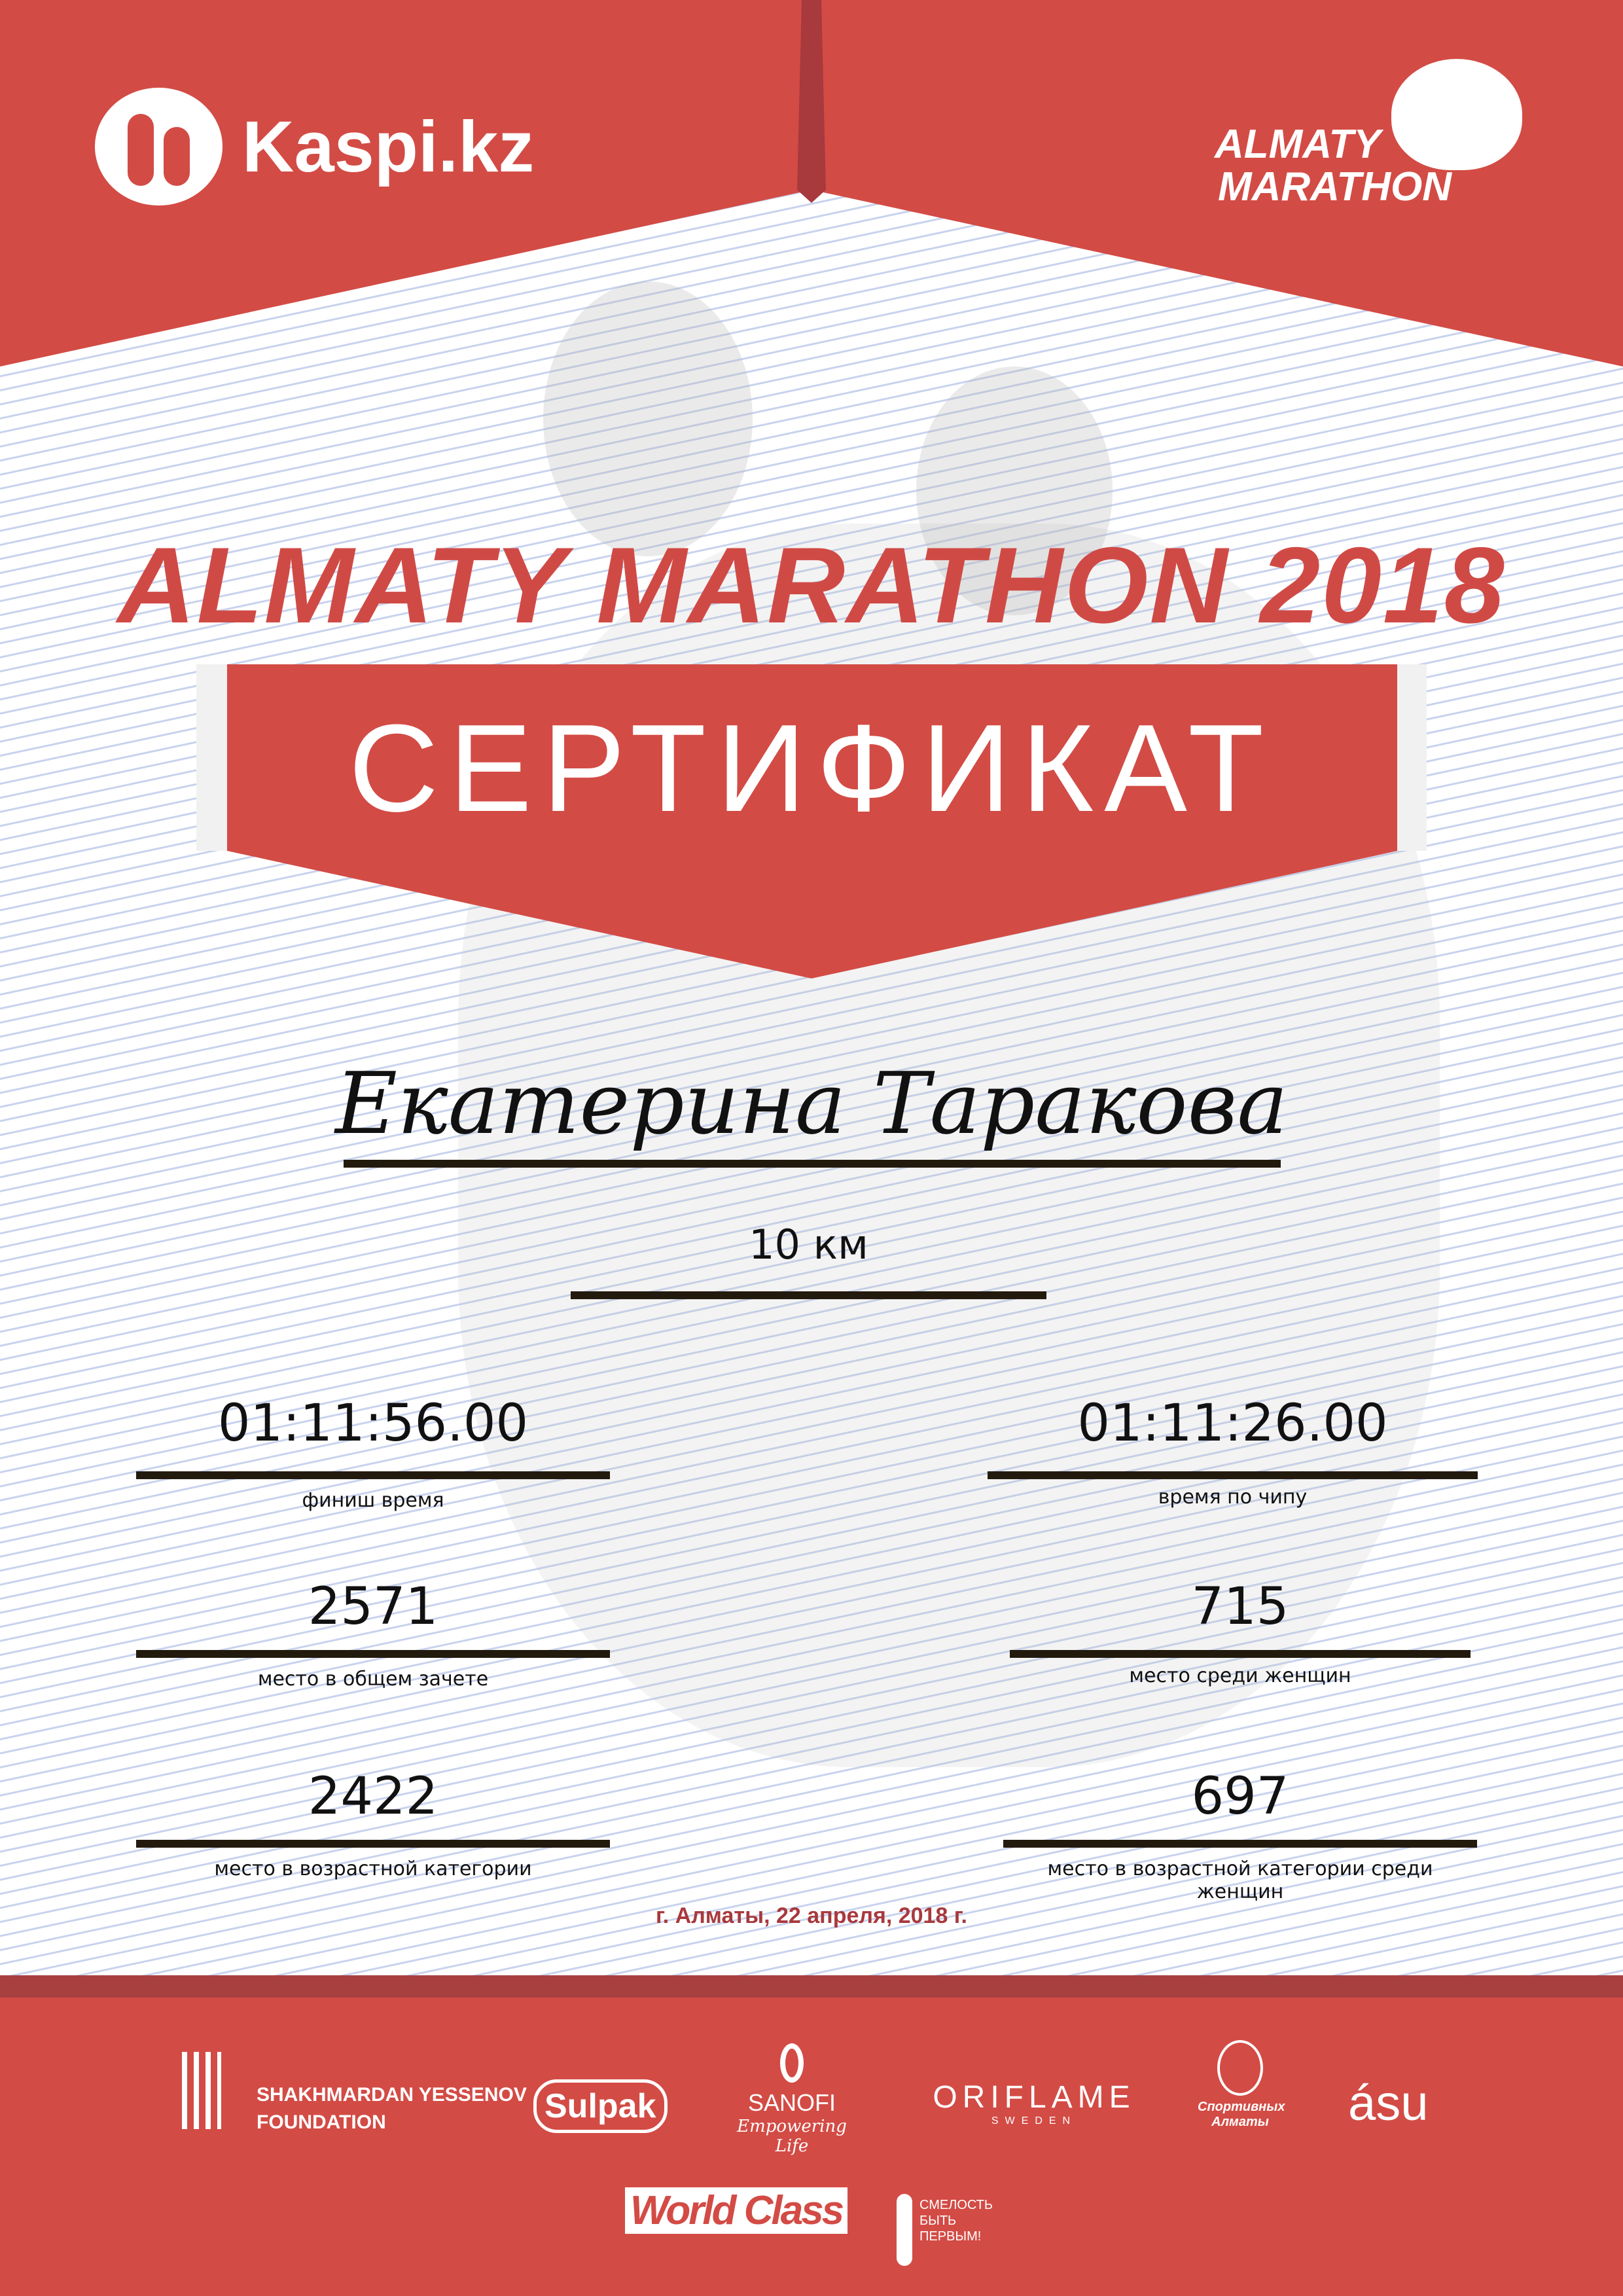 The image size is (1623, 2296). Describe the element at coordinates (811, 1103) in the screenshot. I see `participant-name: Екатерина Таракова` at that location.